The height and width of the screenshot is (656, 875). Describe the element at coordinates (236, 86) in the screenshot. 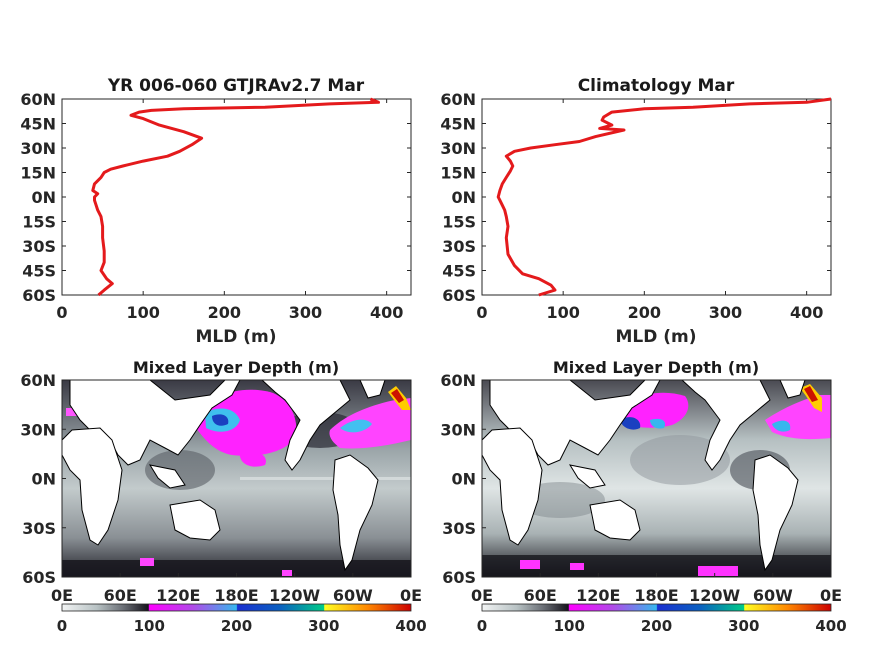

I see `plot-title: YR 006-060 GTJRAv2.7 Mar` at that location.